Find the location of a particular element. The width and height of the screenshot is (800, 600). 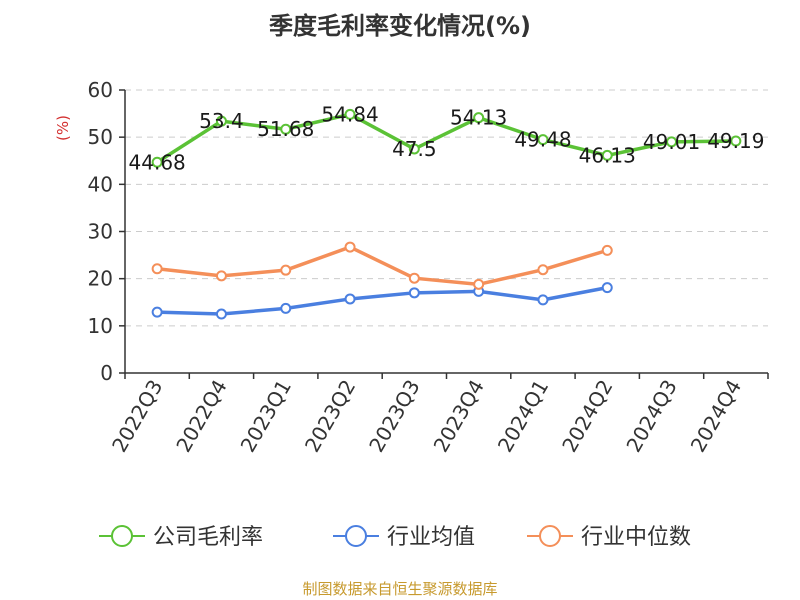

x-tick-label: 2023Q3 is located at coordinates (394, 416).